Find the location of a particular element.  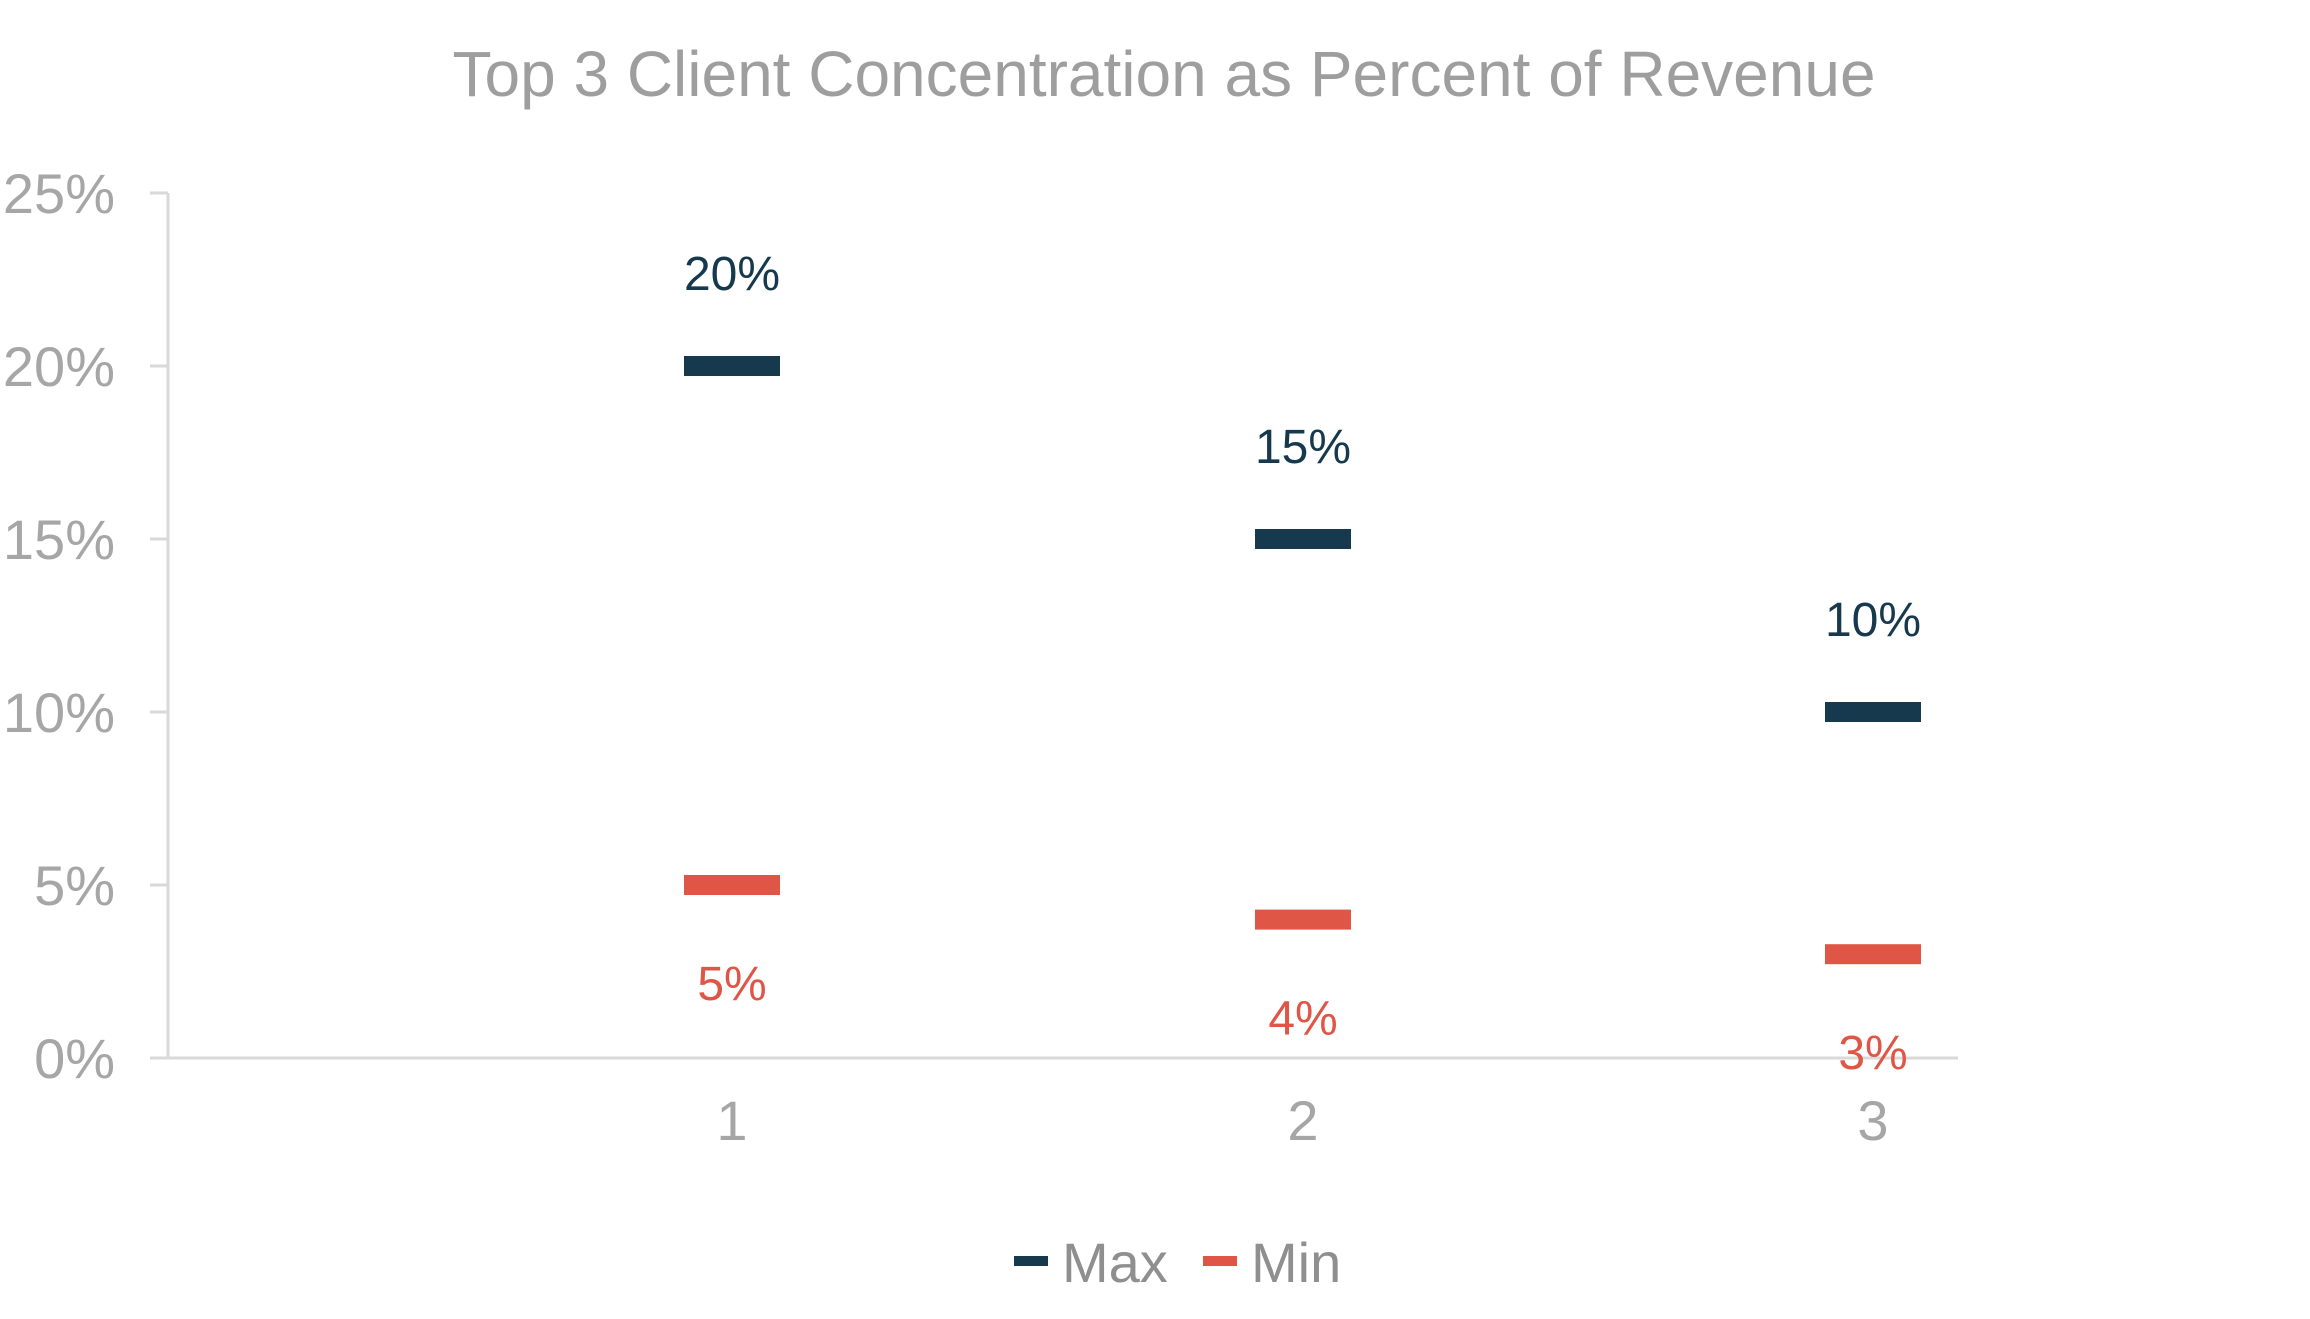

x-tick-label: 1 is located at coordinates (731, 1120).